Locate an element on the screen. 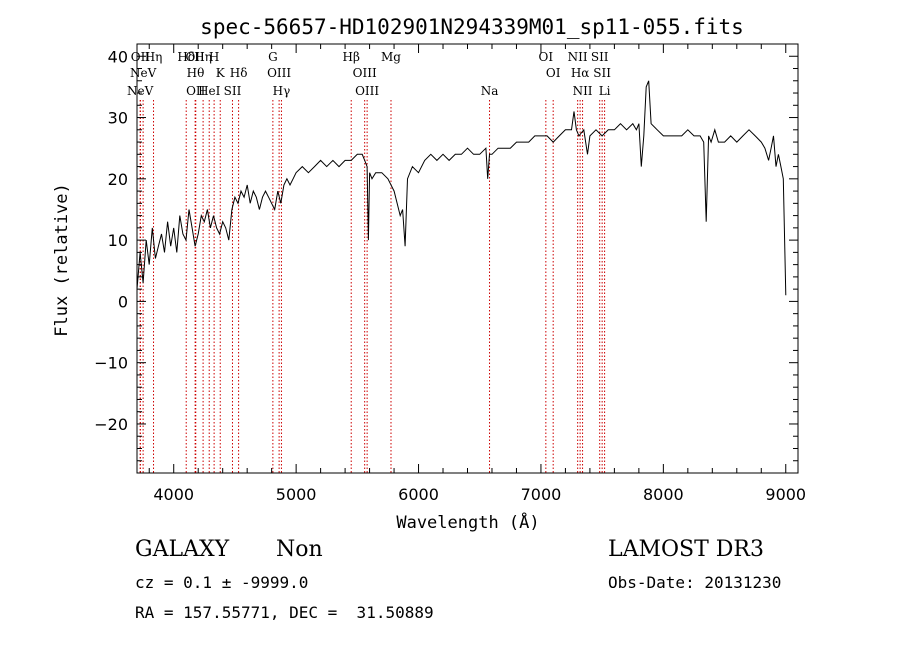 The width and height of the screenshot is (900, 649). y-tick-label: −10 is located at coordinates (111, 363).